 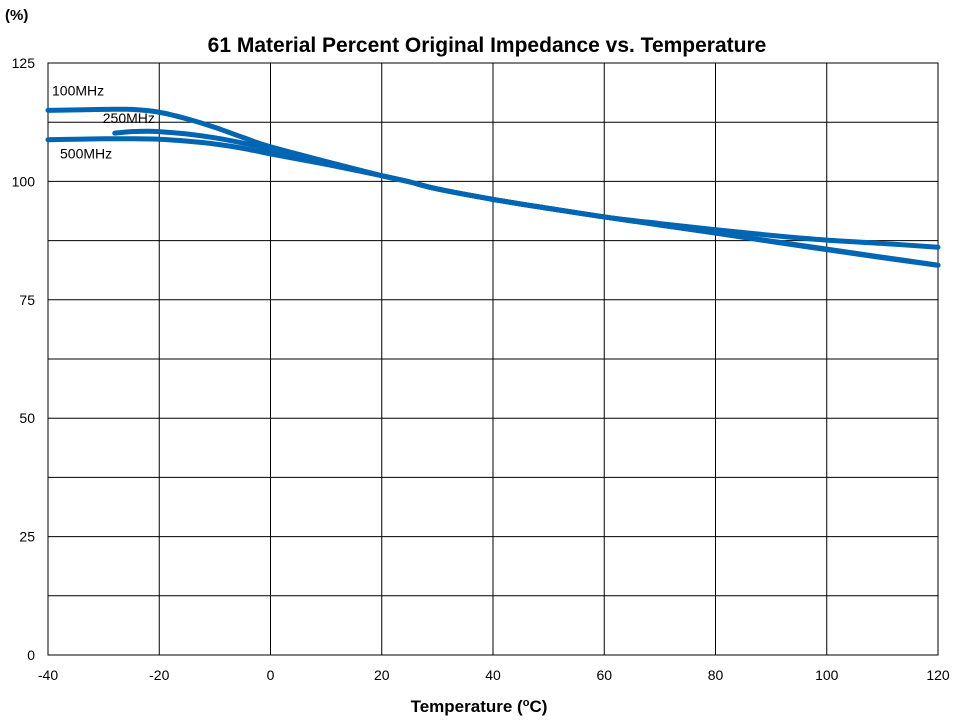 What do you see at coordinates (159, 675) in the screenshot?
I see `x-tick-label: -20` at bounding box center [159, 675].